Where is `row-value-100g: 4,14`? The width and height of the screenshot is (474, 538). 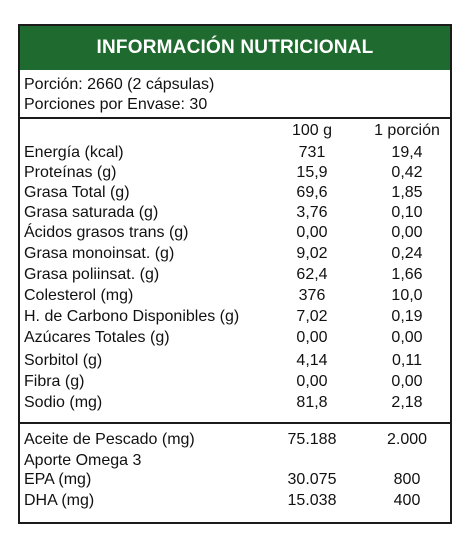 row-value-100g: 4,14 is located at coordinates (312, 360).